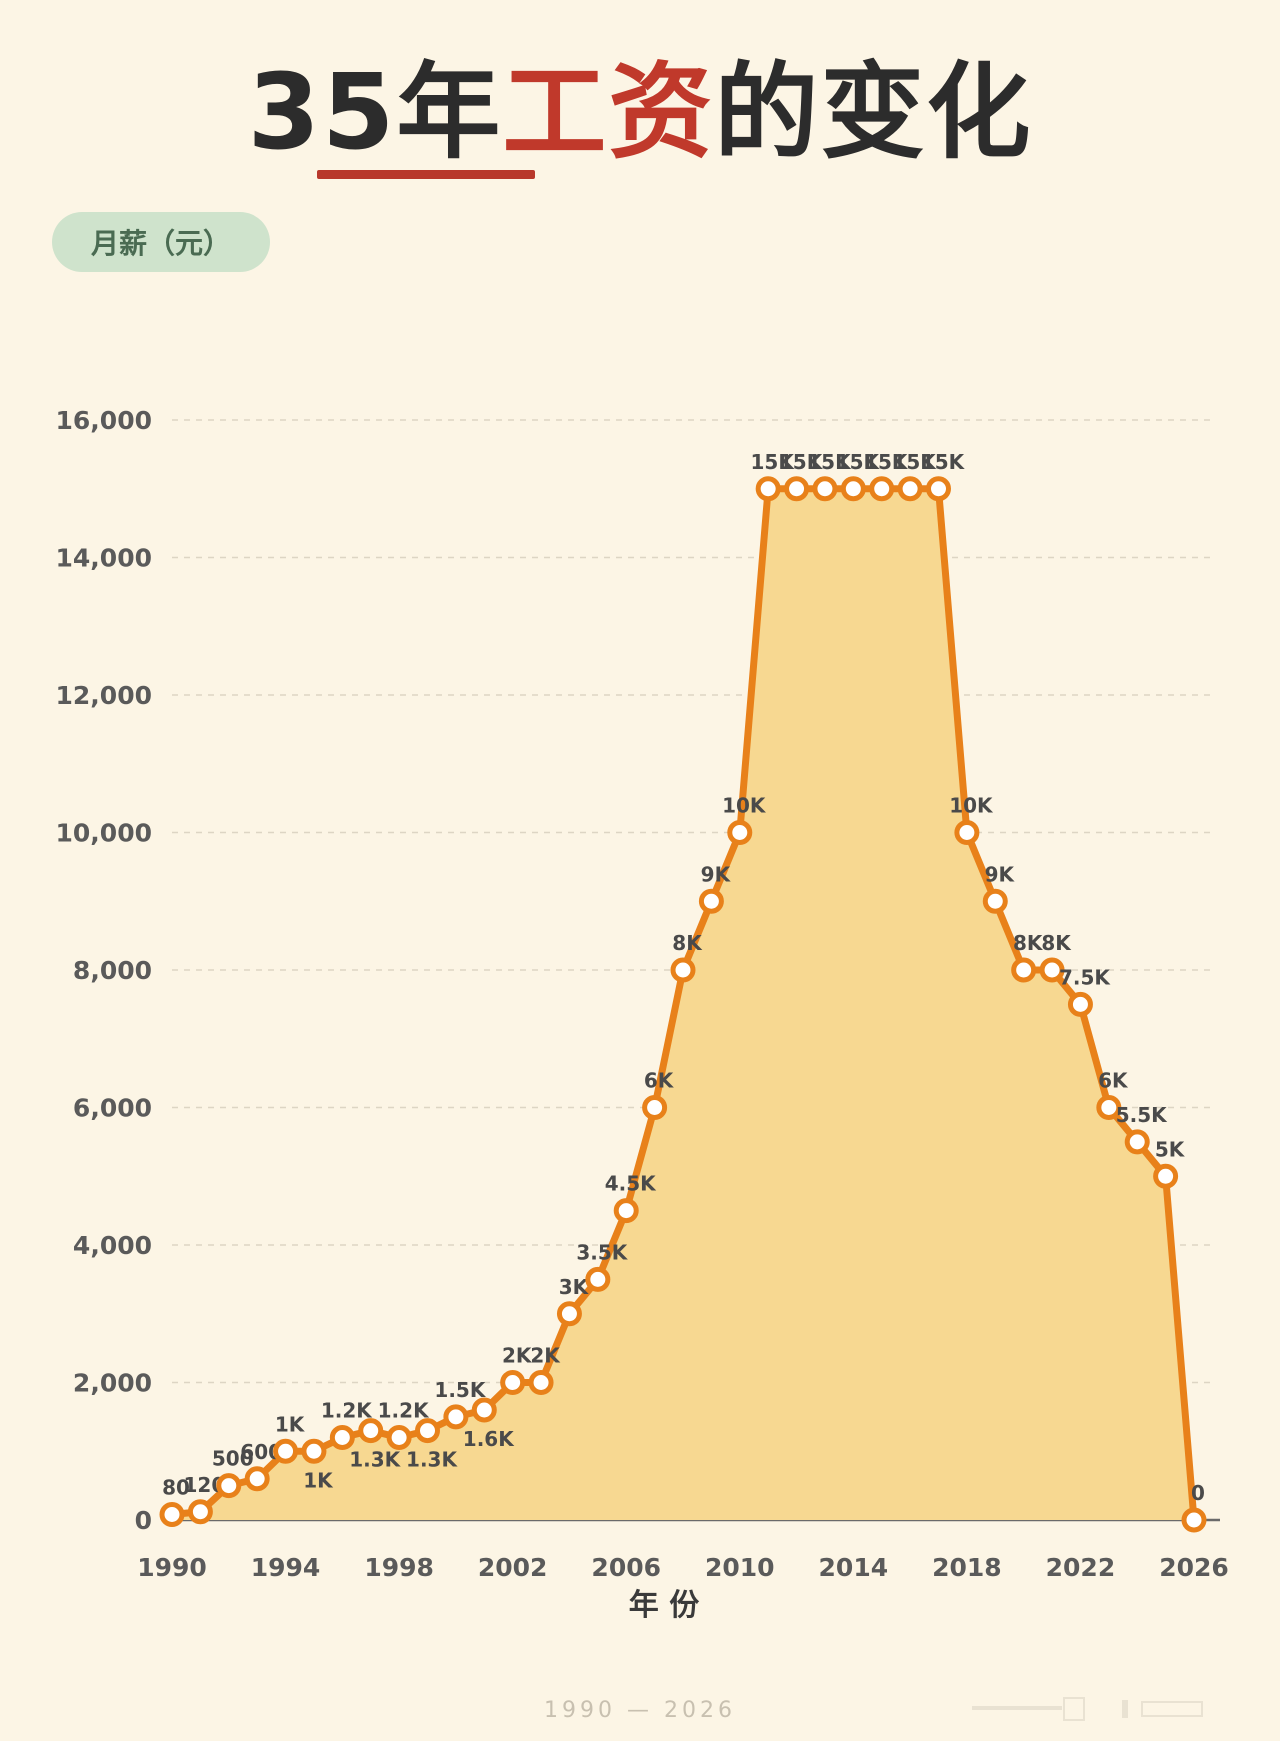  I want to click on data-label: 80, so click(176, 1488).